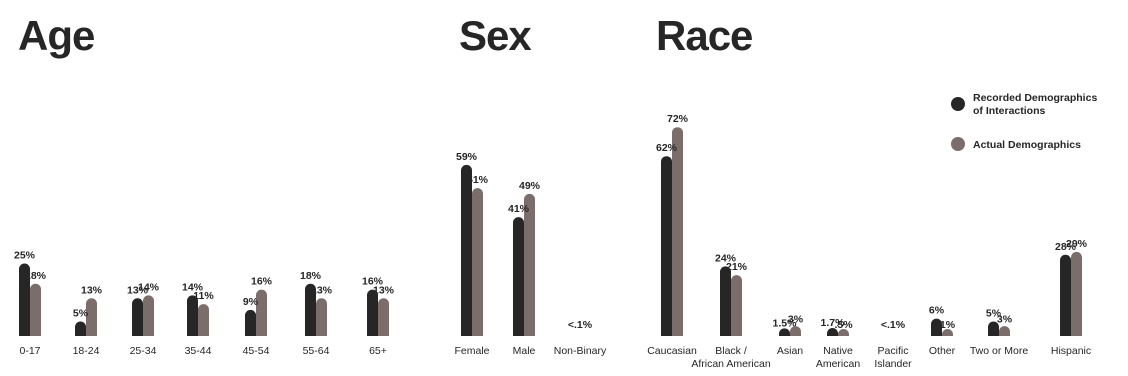  What do you see at coordinates (524, 351) in the screenshot?
I see `sex-category-label: Male` at bounding box center [524, 351].